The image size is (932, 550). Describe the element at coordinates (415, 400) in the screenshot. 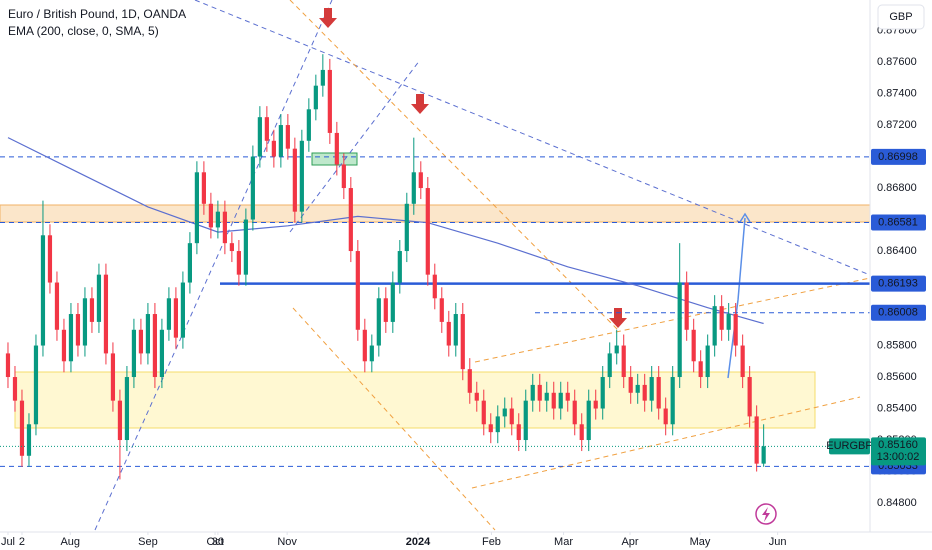

I see `support-zone` at that location.